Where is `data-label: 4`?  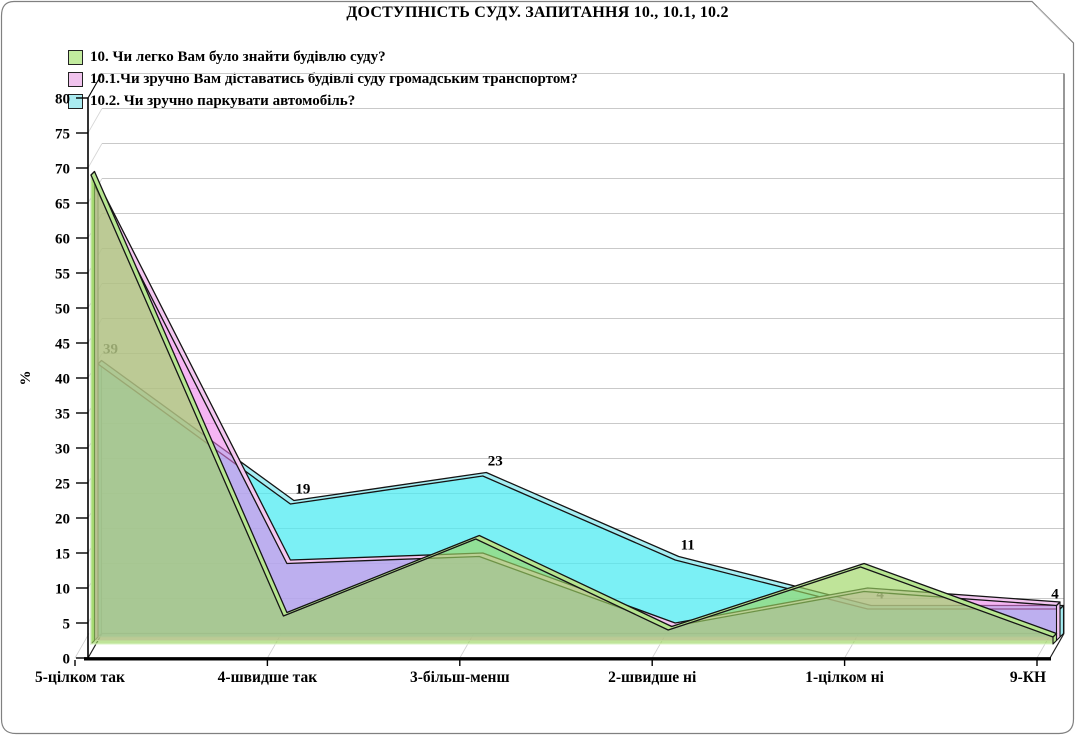
data-label: 4 is located at coordinates (1055, 595).